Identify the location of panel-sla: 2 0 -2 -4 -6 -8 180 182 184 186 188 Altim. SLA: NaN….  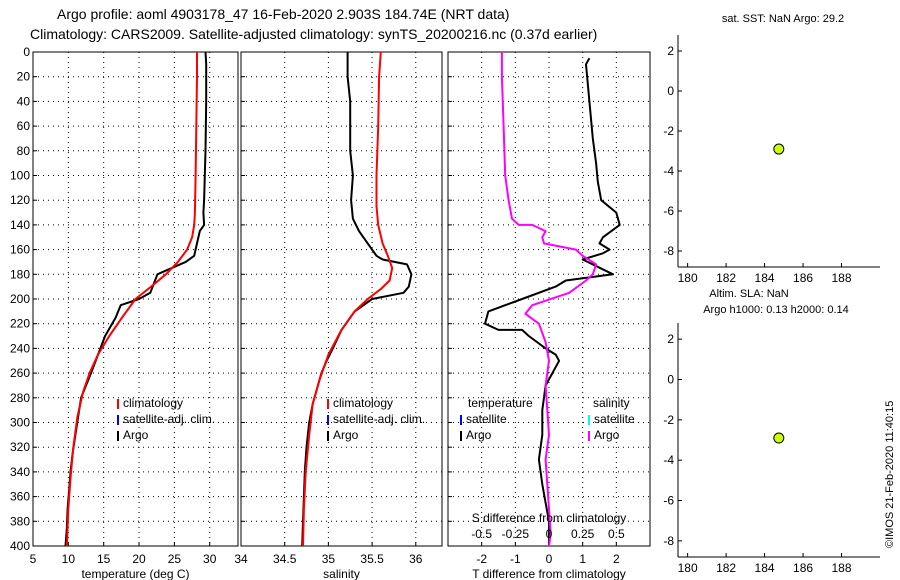
(771, 431).